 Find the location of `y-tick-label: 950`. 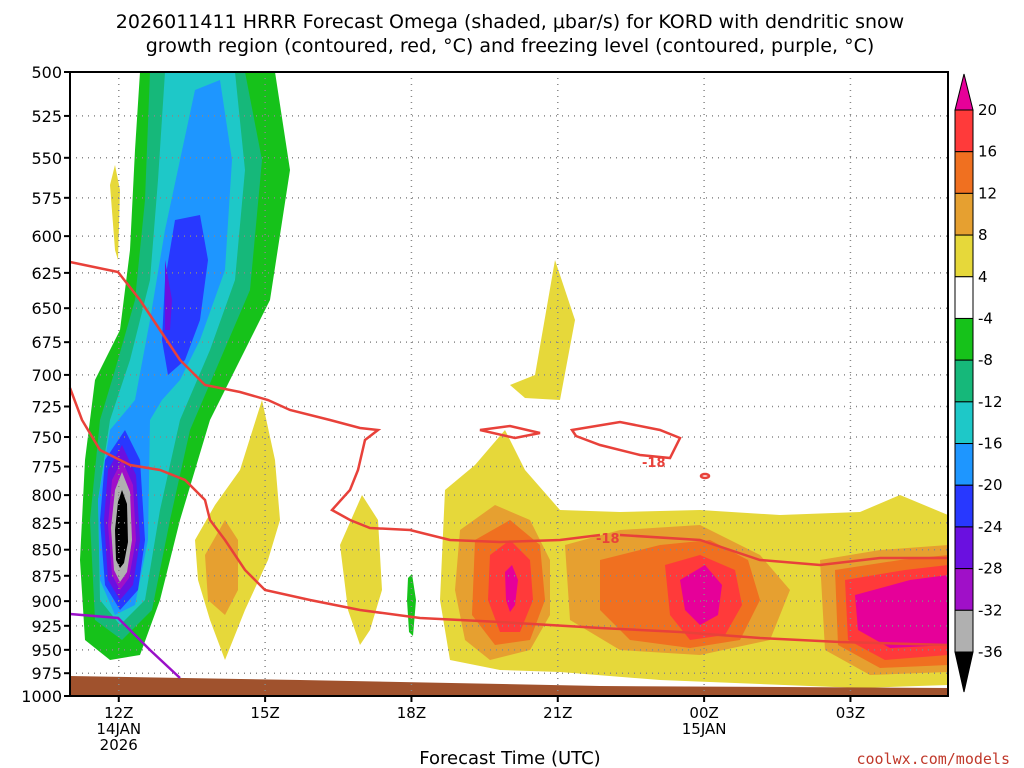

y-tick-label: 950 is located at coordinates (46, 650).